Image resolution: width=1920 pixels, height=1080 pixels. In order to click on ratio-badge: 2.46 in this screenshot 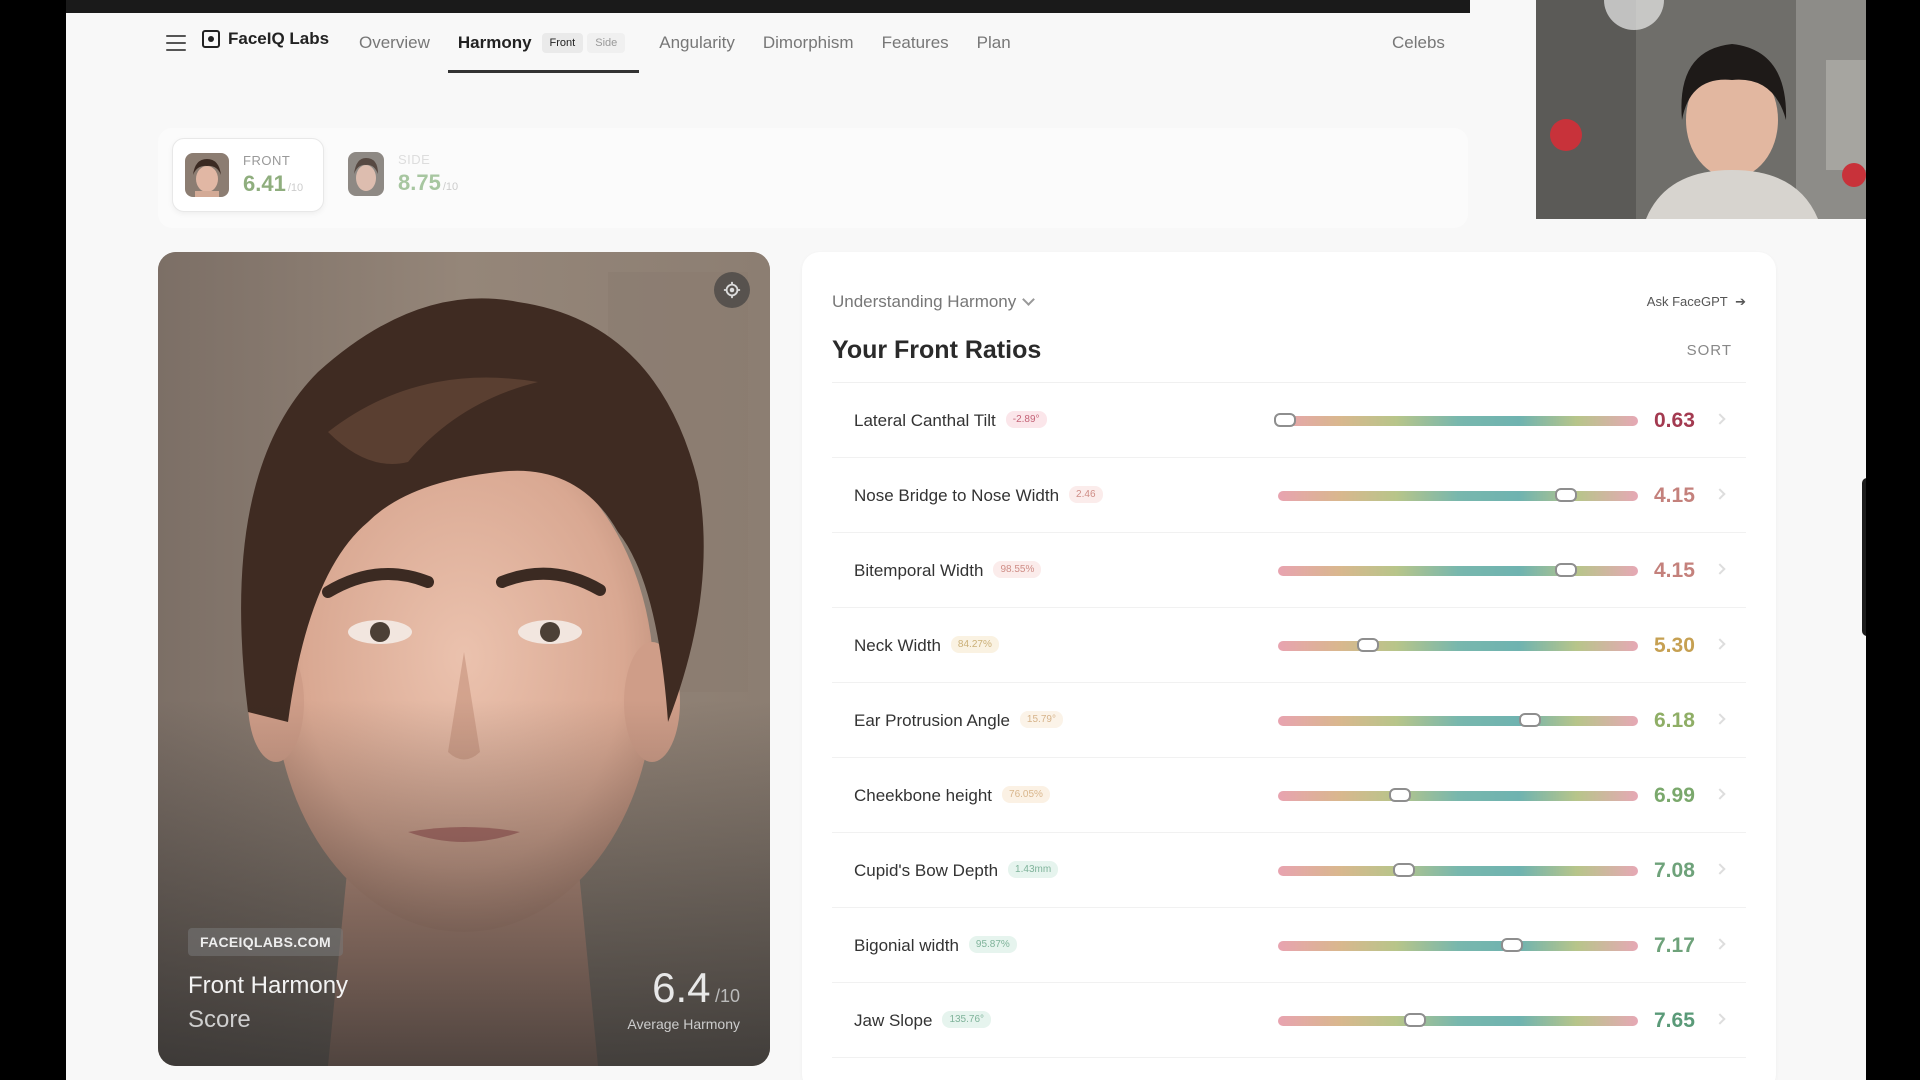, I will do `click(1086, 495)`.